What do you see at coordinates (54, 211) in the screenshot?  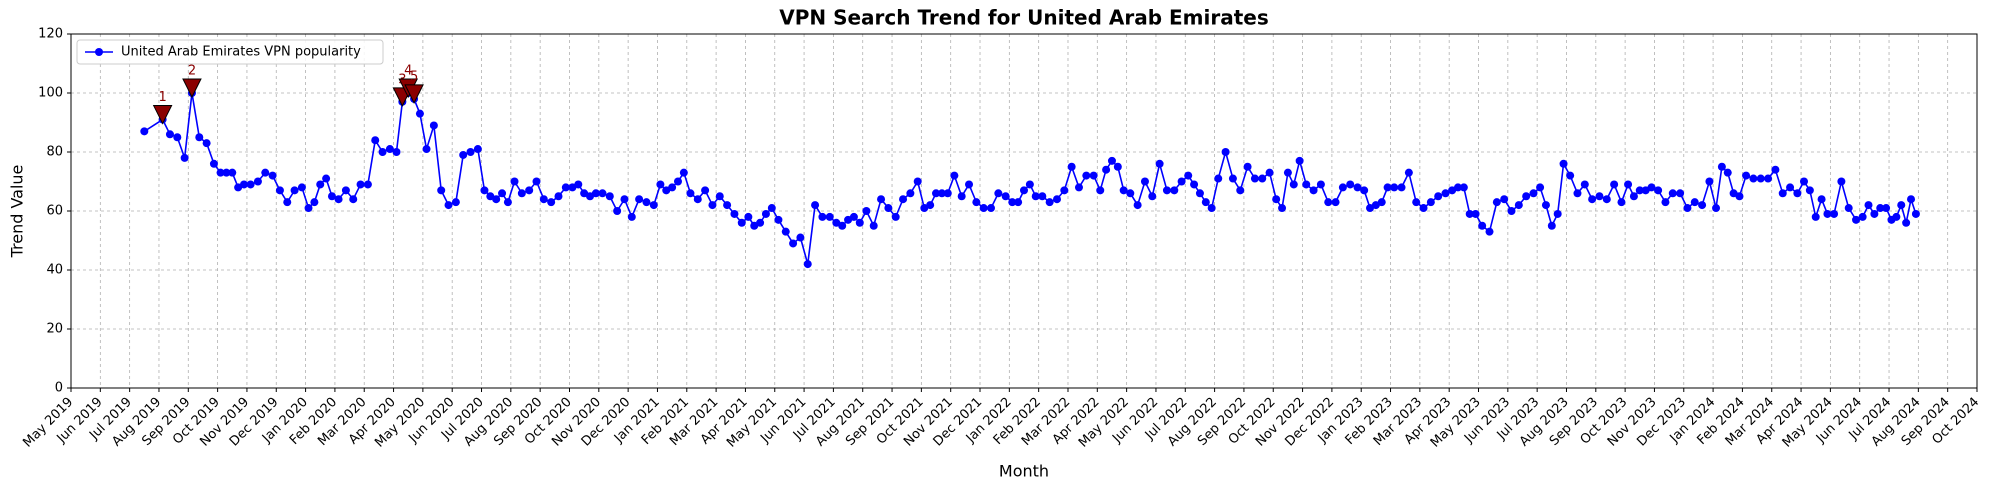 I see `y-tick-label: 60` at bounding box center [54, 211].